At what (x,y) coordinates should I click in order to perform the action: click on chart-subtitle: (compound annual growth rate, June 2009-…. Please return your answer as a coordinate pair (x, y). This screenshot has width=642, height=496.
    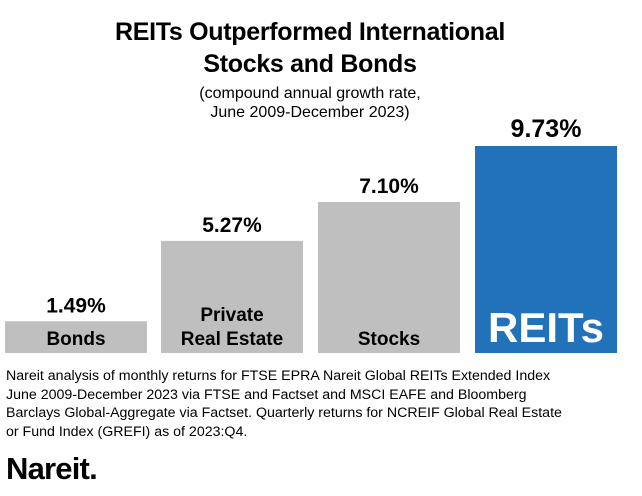
    Looking at the image, I should click on (310, 103).